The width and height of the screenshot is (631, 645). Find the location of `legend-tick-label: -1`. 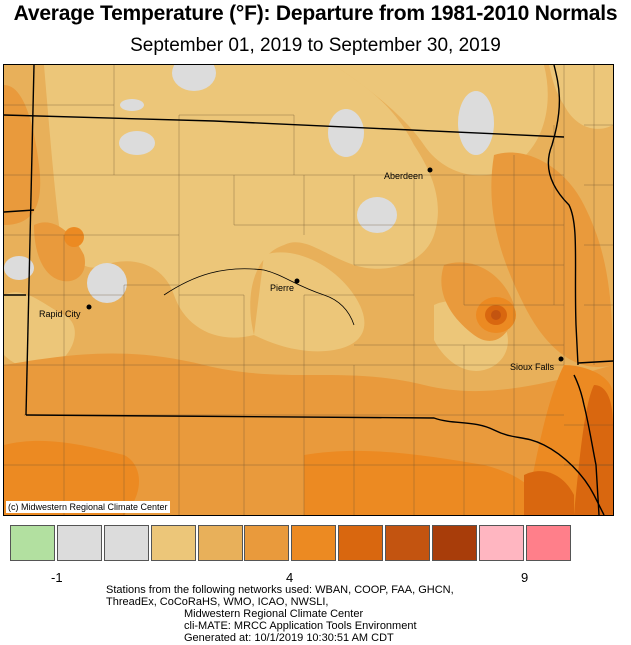

legend-tick-label: -1 is located at coordinates (57, 577).